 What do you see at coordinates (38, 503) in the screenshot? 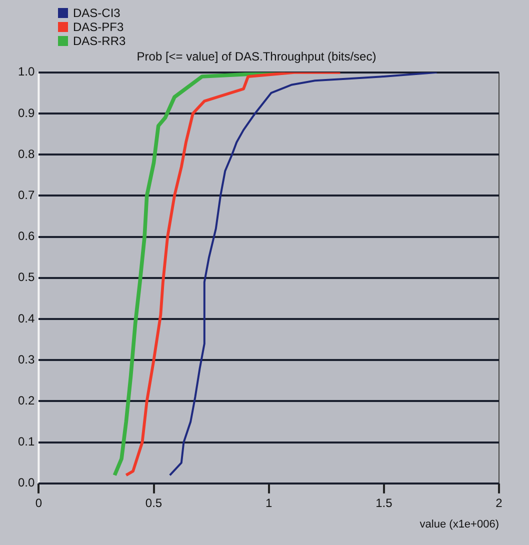
I see `x-tick-label: 0` at bounding box center [38, 503].